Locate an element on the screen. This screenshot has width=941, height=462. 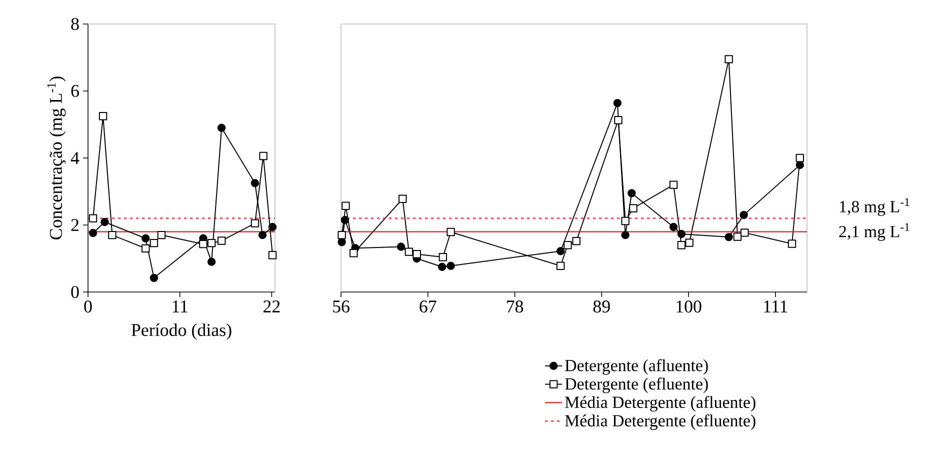
x-tick-label: 0 is located at coordinates (88, 306).